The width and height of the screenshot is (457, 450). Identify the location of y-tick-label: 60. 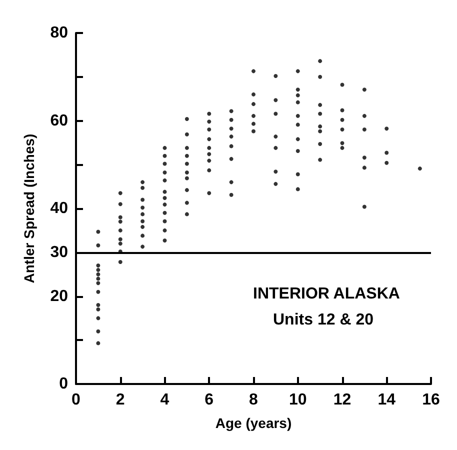
(59, 121).